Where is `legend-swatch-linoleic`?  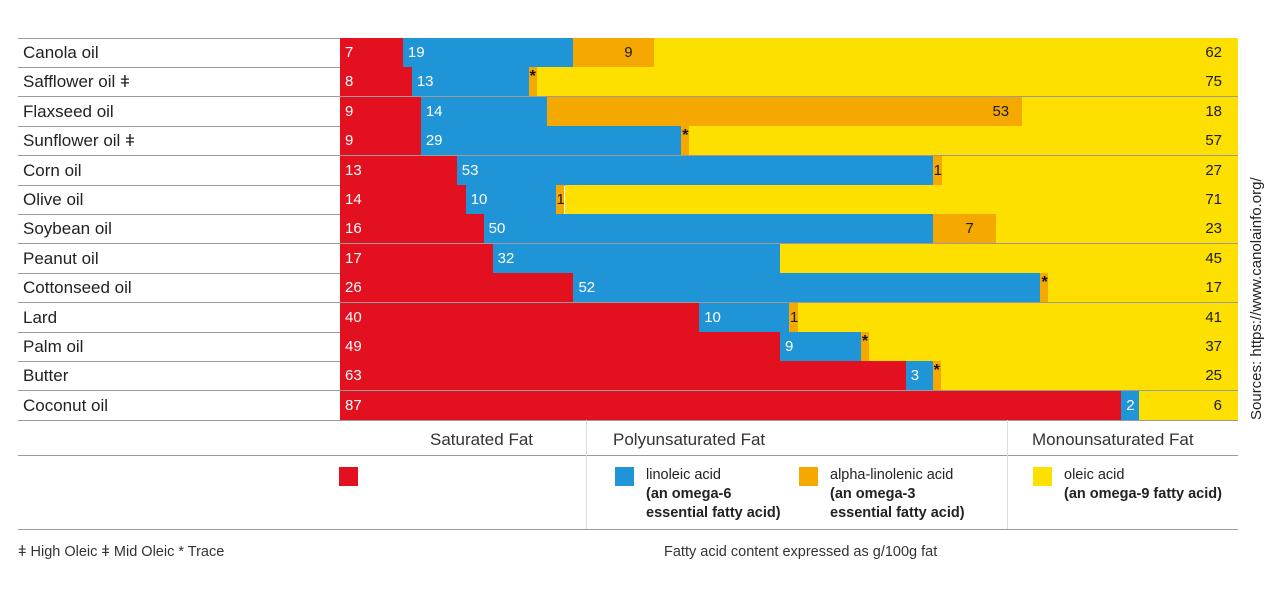
legend-swatch-linoleic is located at coordinates (624, 476).